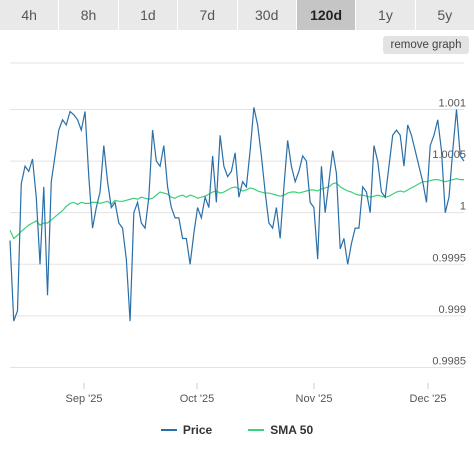 This screenshot has height=455, width=474. What do you see at coordinates (197, 399) in the screenshot?
I see `x-tick-label: Oct '25` at bounding box center [197, 399].